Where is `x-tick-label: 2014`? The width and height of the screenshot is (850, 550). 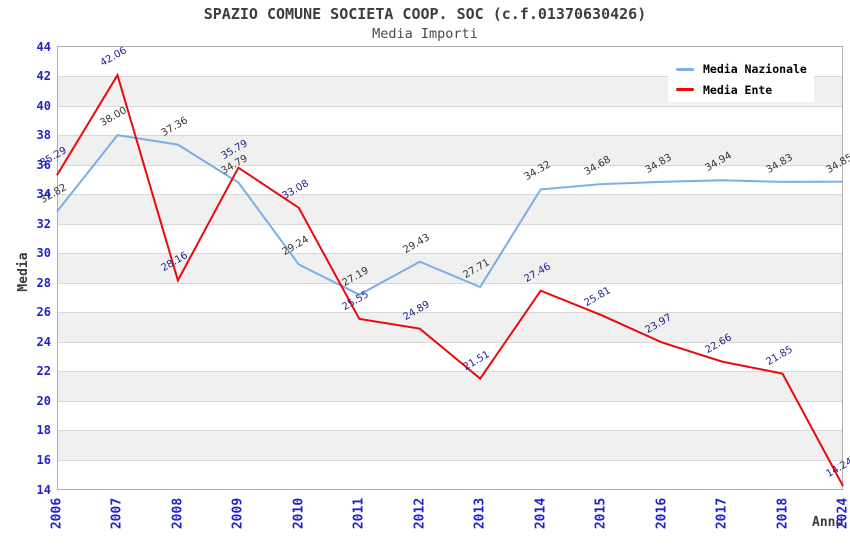
x-tick-label: 2014 is located at coordinates (541, 513).